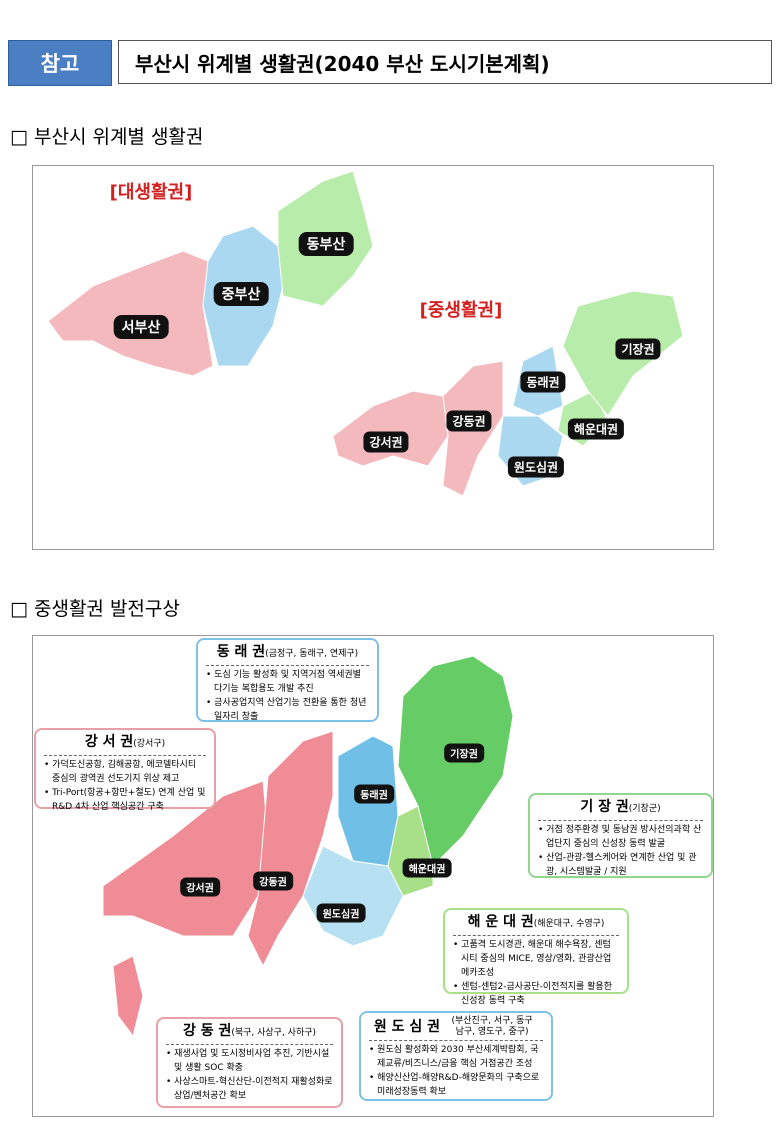 This screenshot has height=1125, width=780. Describe the element at coordinates (461, 310) in the screenshot. I see `mid-zone-label: [중생활권]` at that location.